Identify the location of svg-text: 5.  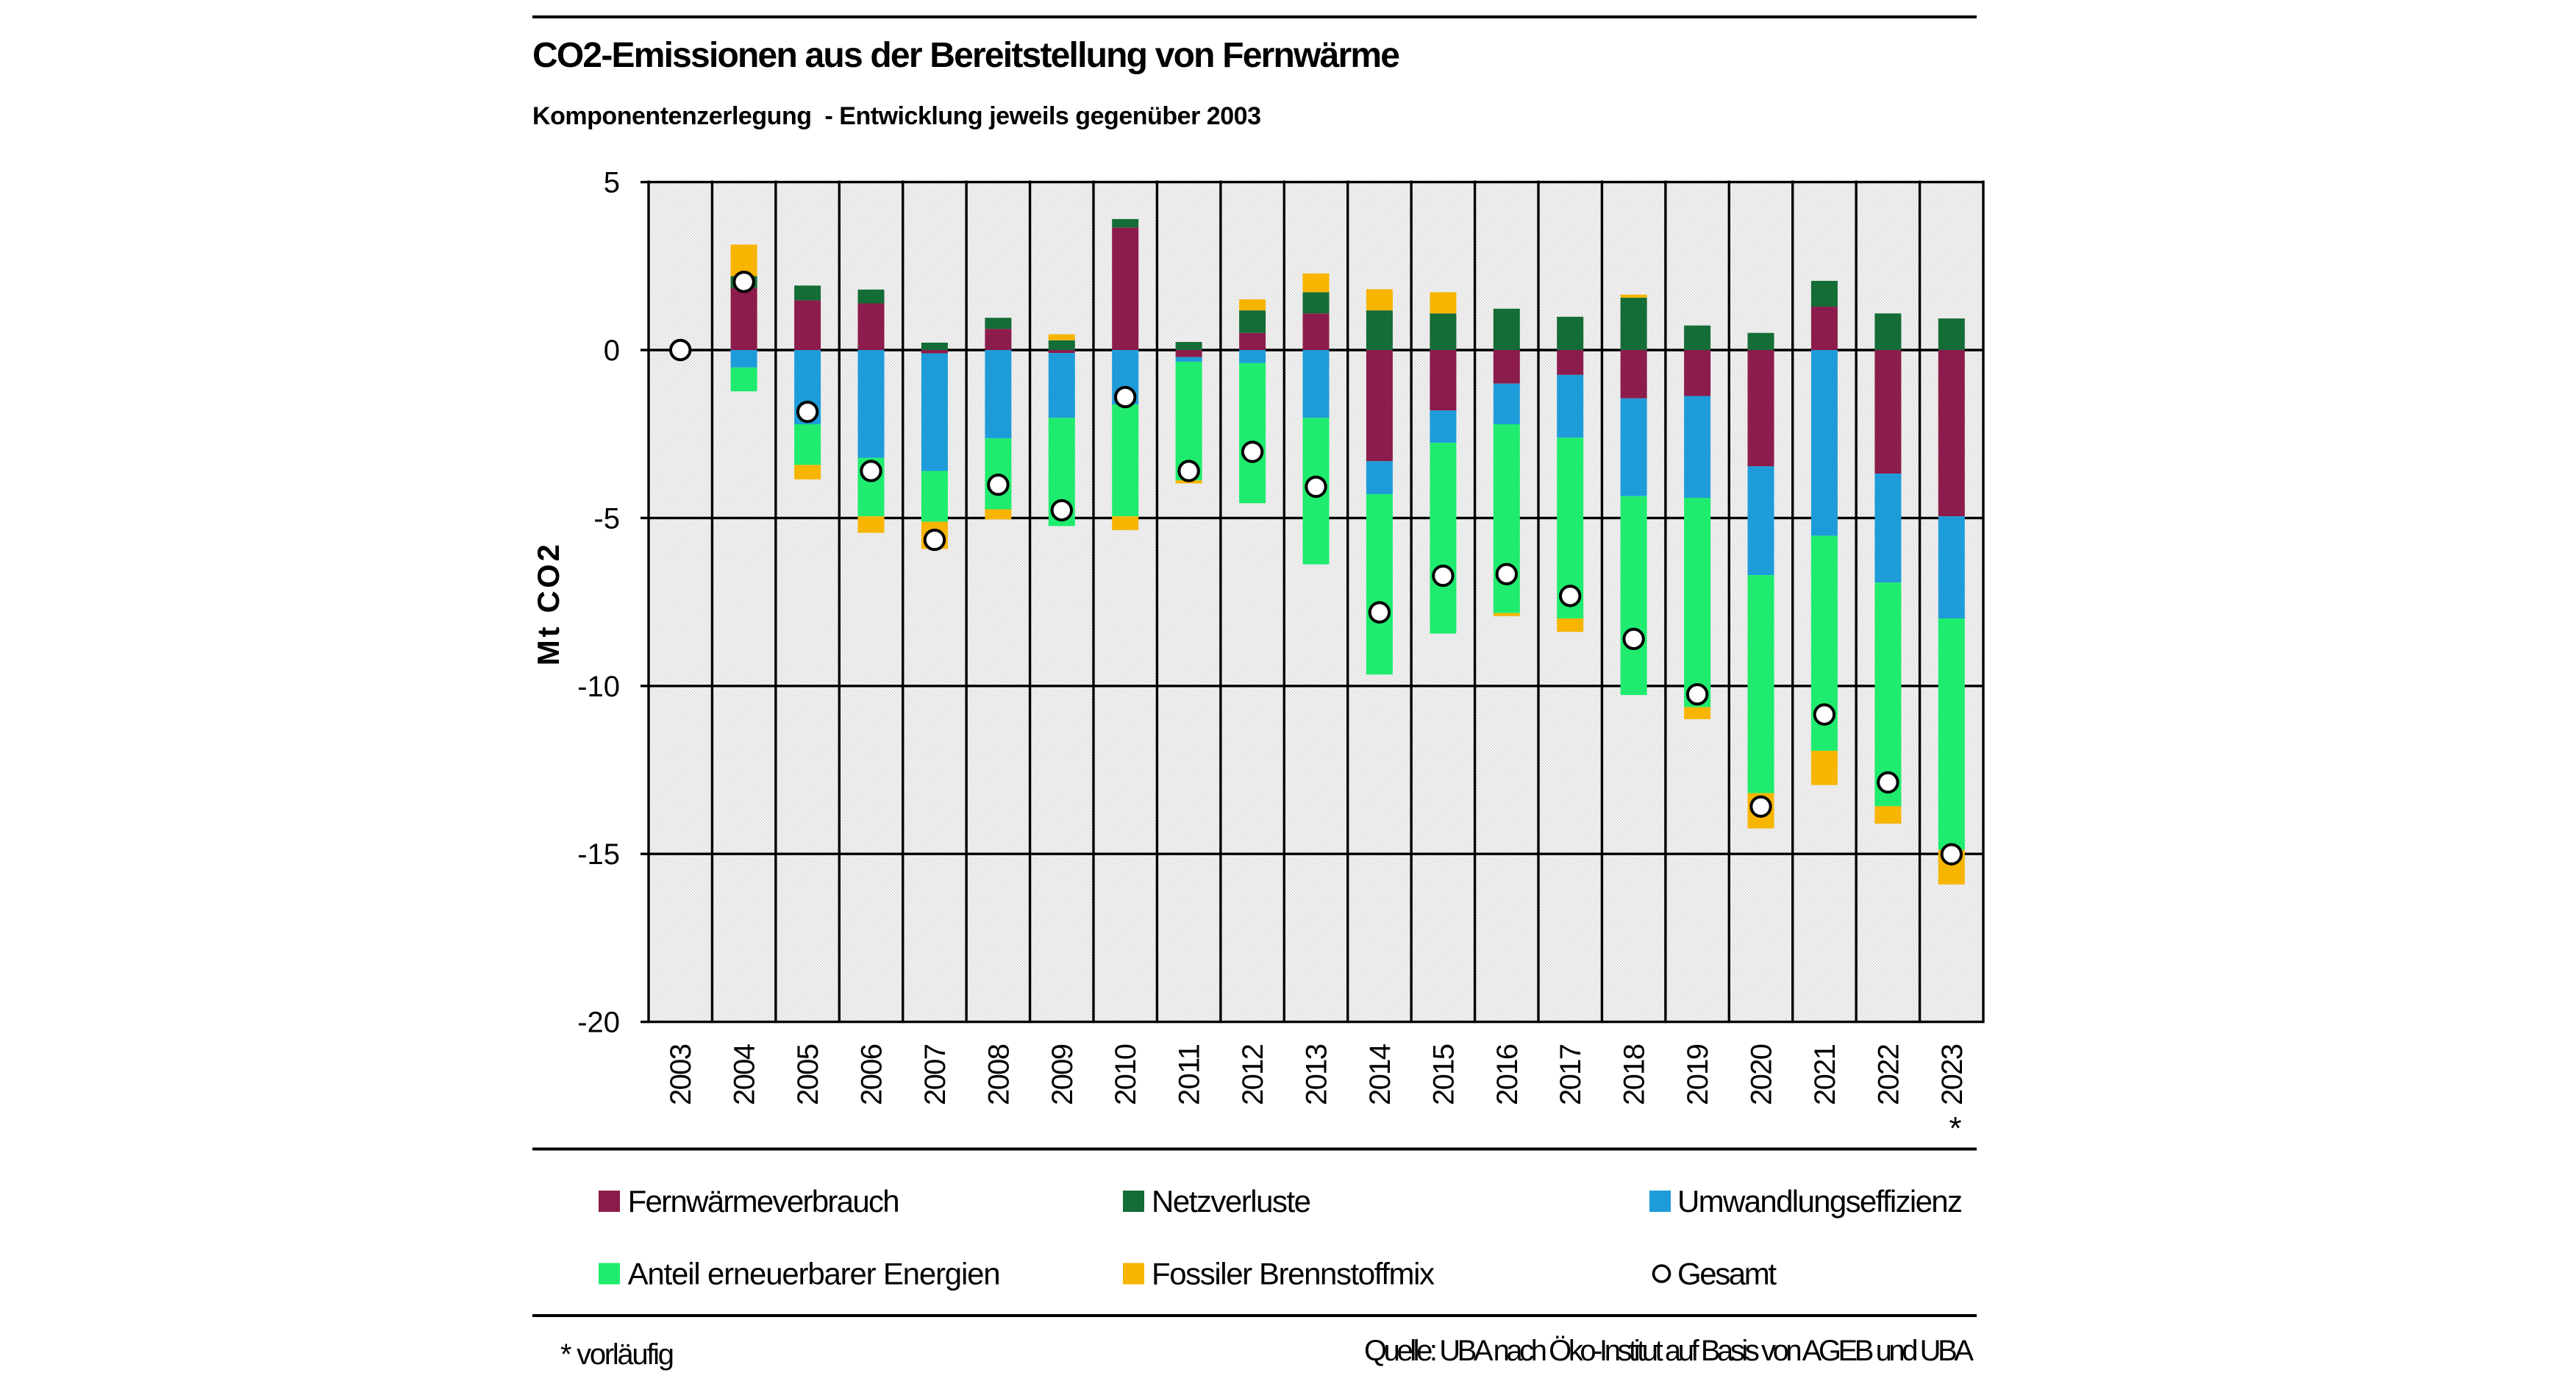
(612, 183).